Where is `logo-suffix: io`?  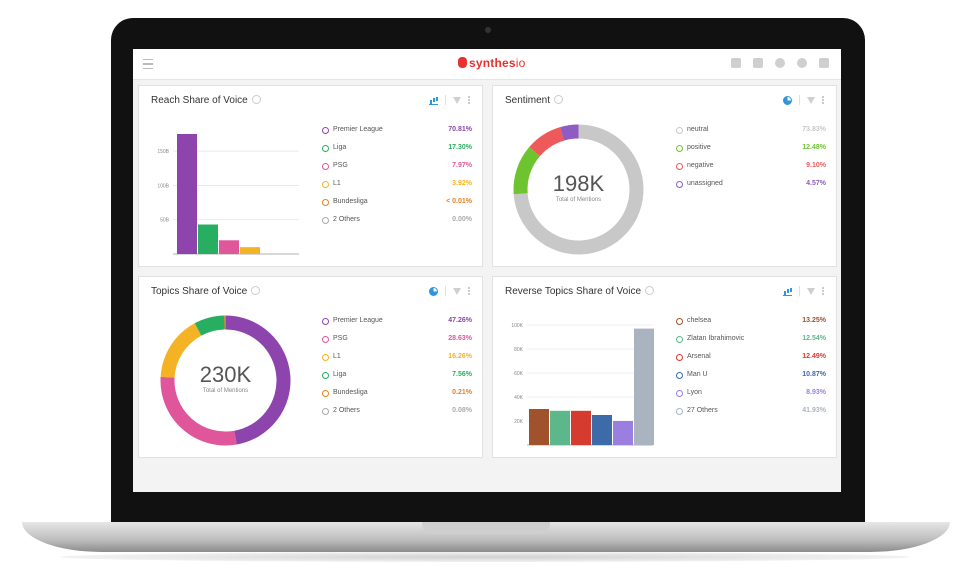
logo-suffix: io is located at coordinates (520, 63).